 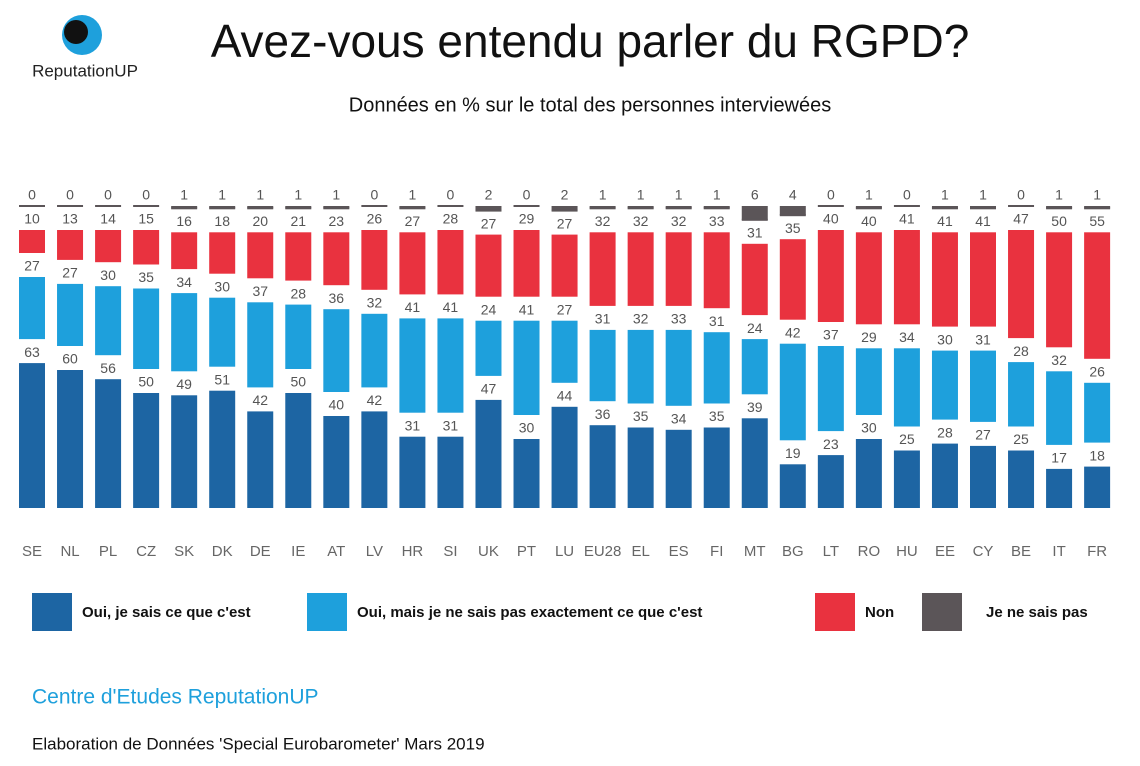 What do you see at coordinates (603, 551) in the screenshot?
I see `x-tick-label: EU28` at bounding box center [603, 551].